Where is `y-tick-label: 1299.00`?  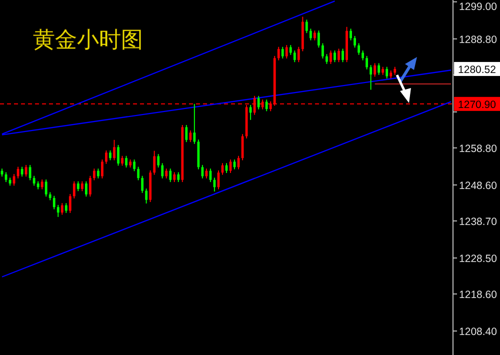 y-tick-label: 1299.00 is located at coordinates (478, 7).